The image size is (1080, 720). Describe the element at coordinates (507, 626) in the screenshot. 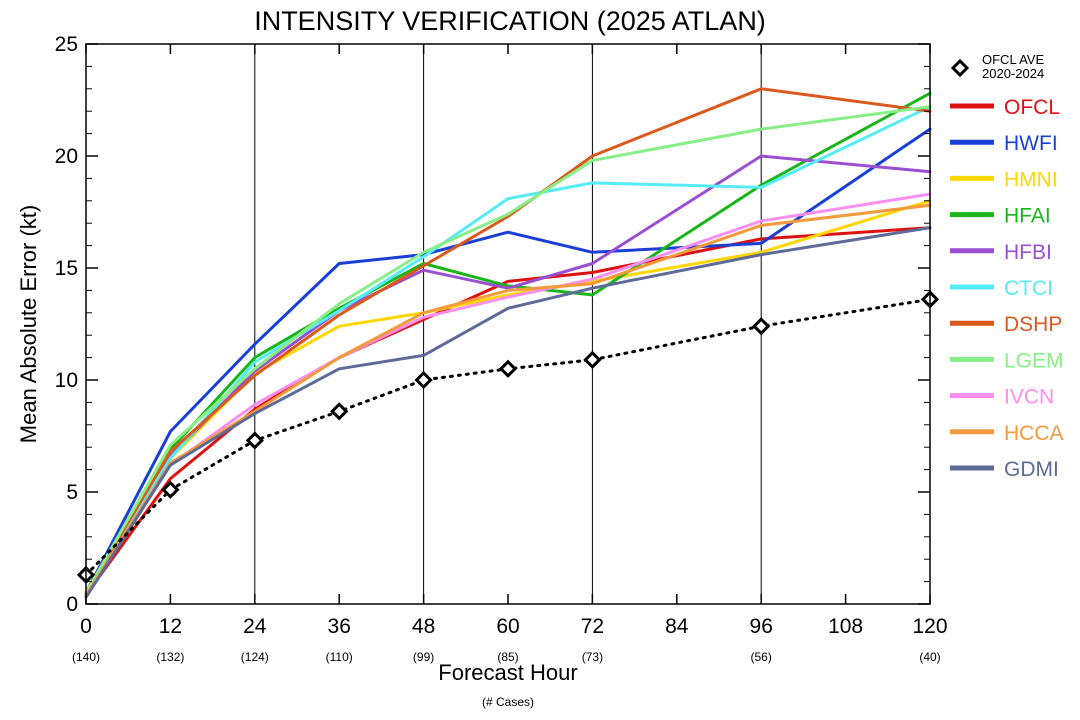

I see `x-tick-label: 60` at that location.